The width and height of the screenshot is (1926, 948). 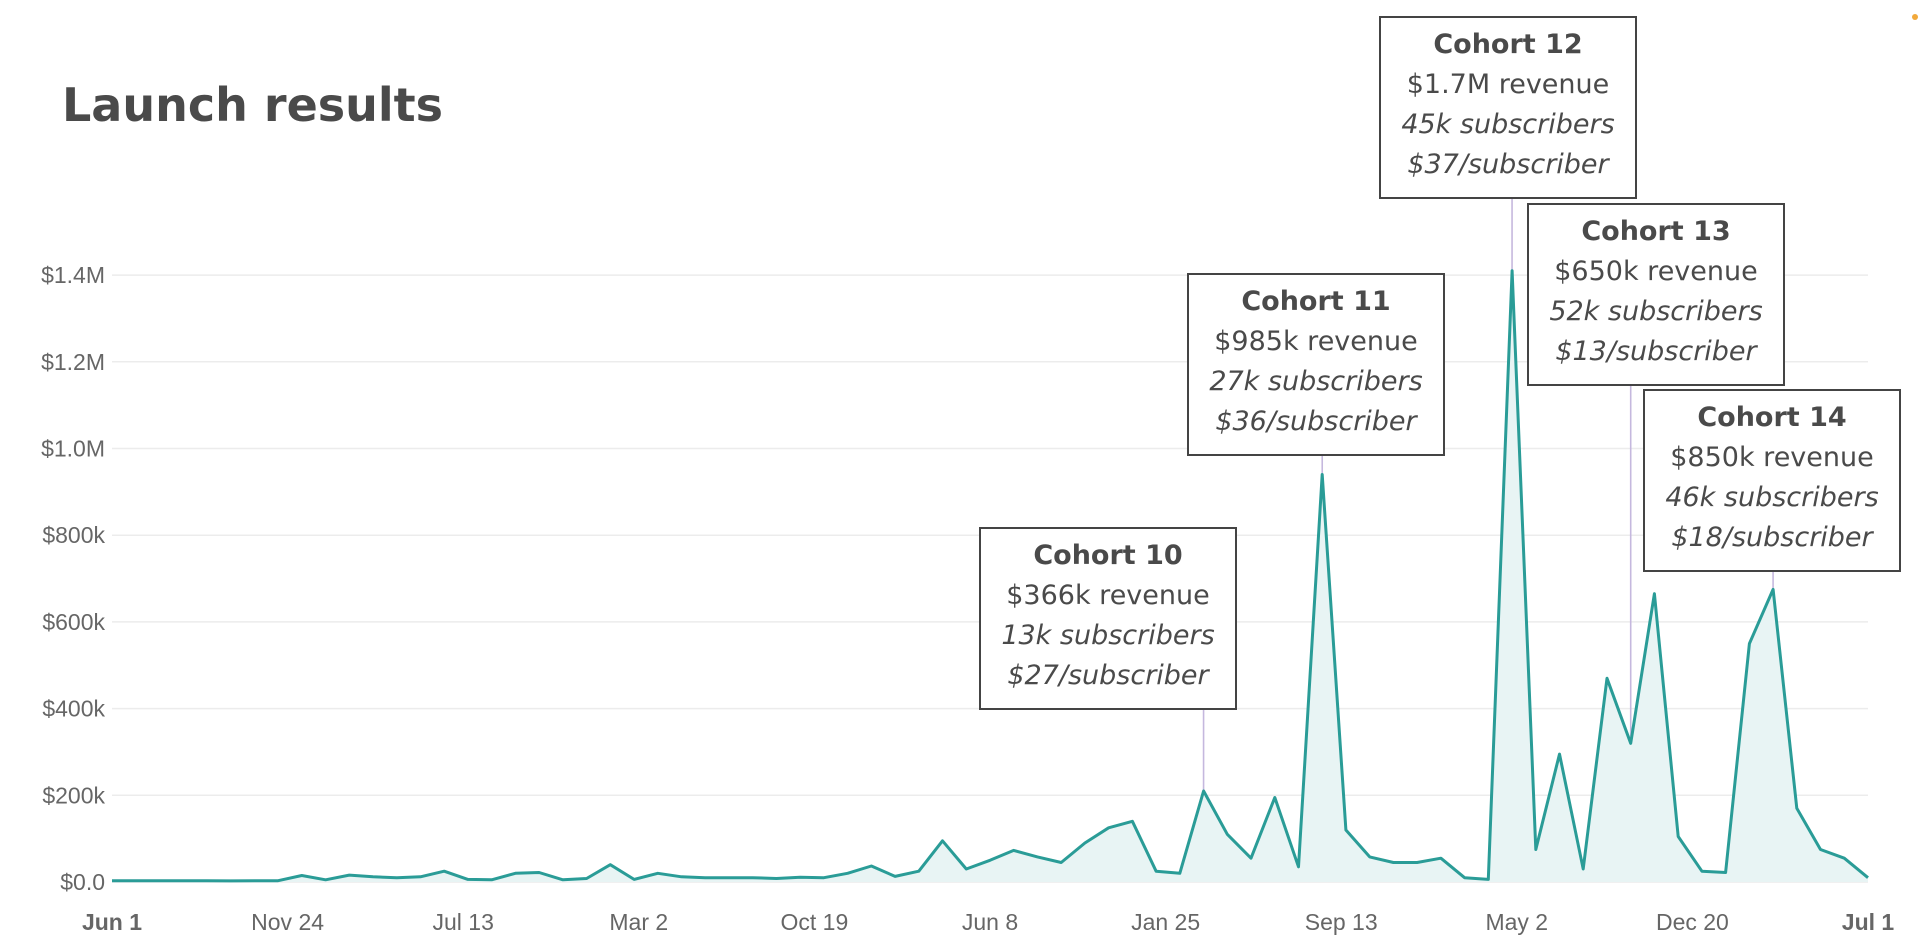 What do you see at coordinates (73, 362) in the screenshot?
I see `y-tick-label: $1.2M` at bounding box center [73, 362].